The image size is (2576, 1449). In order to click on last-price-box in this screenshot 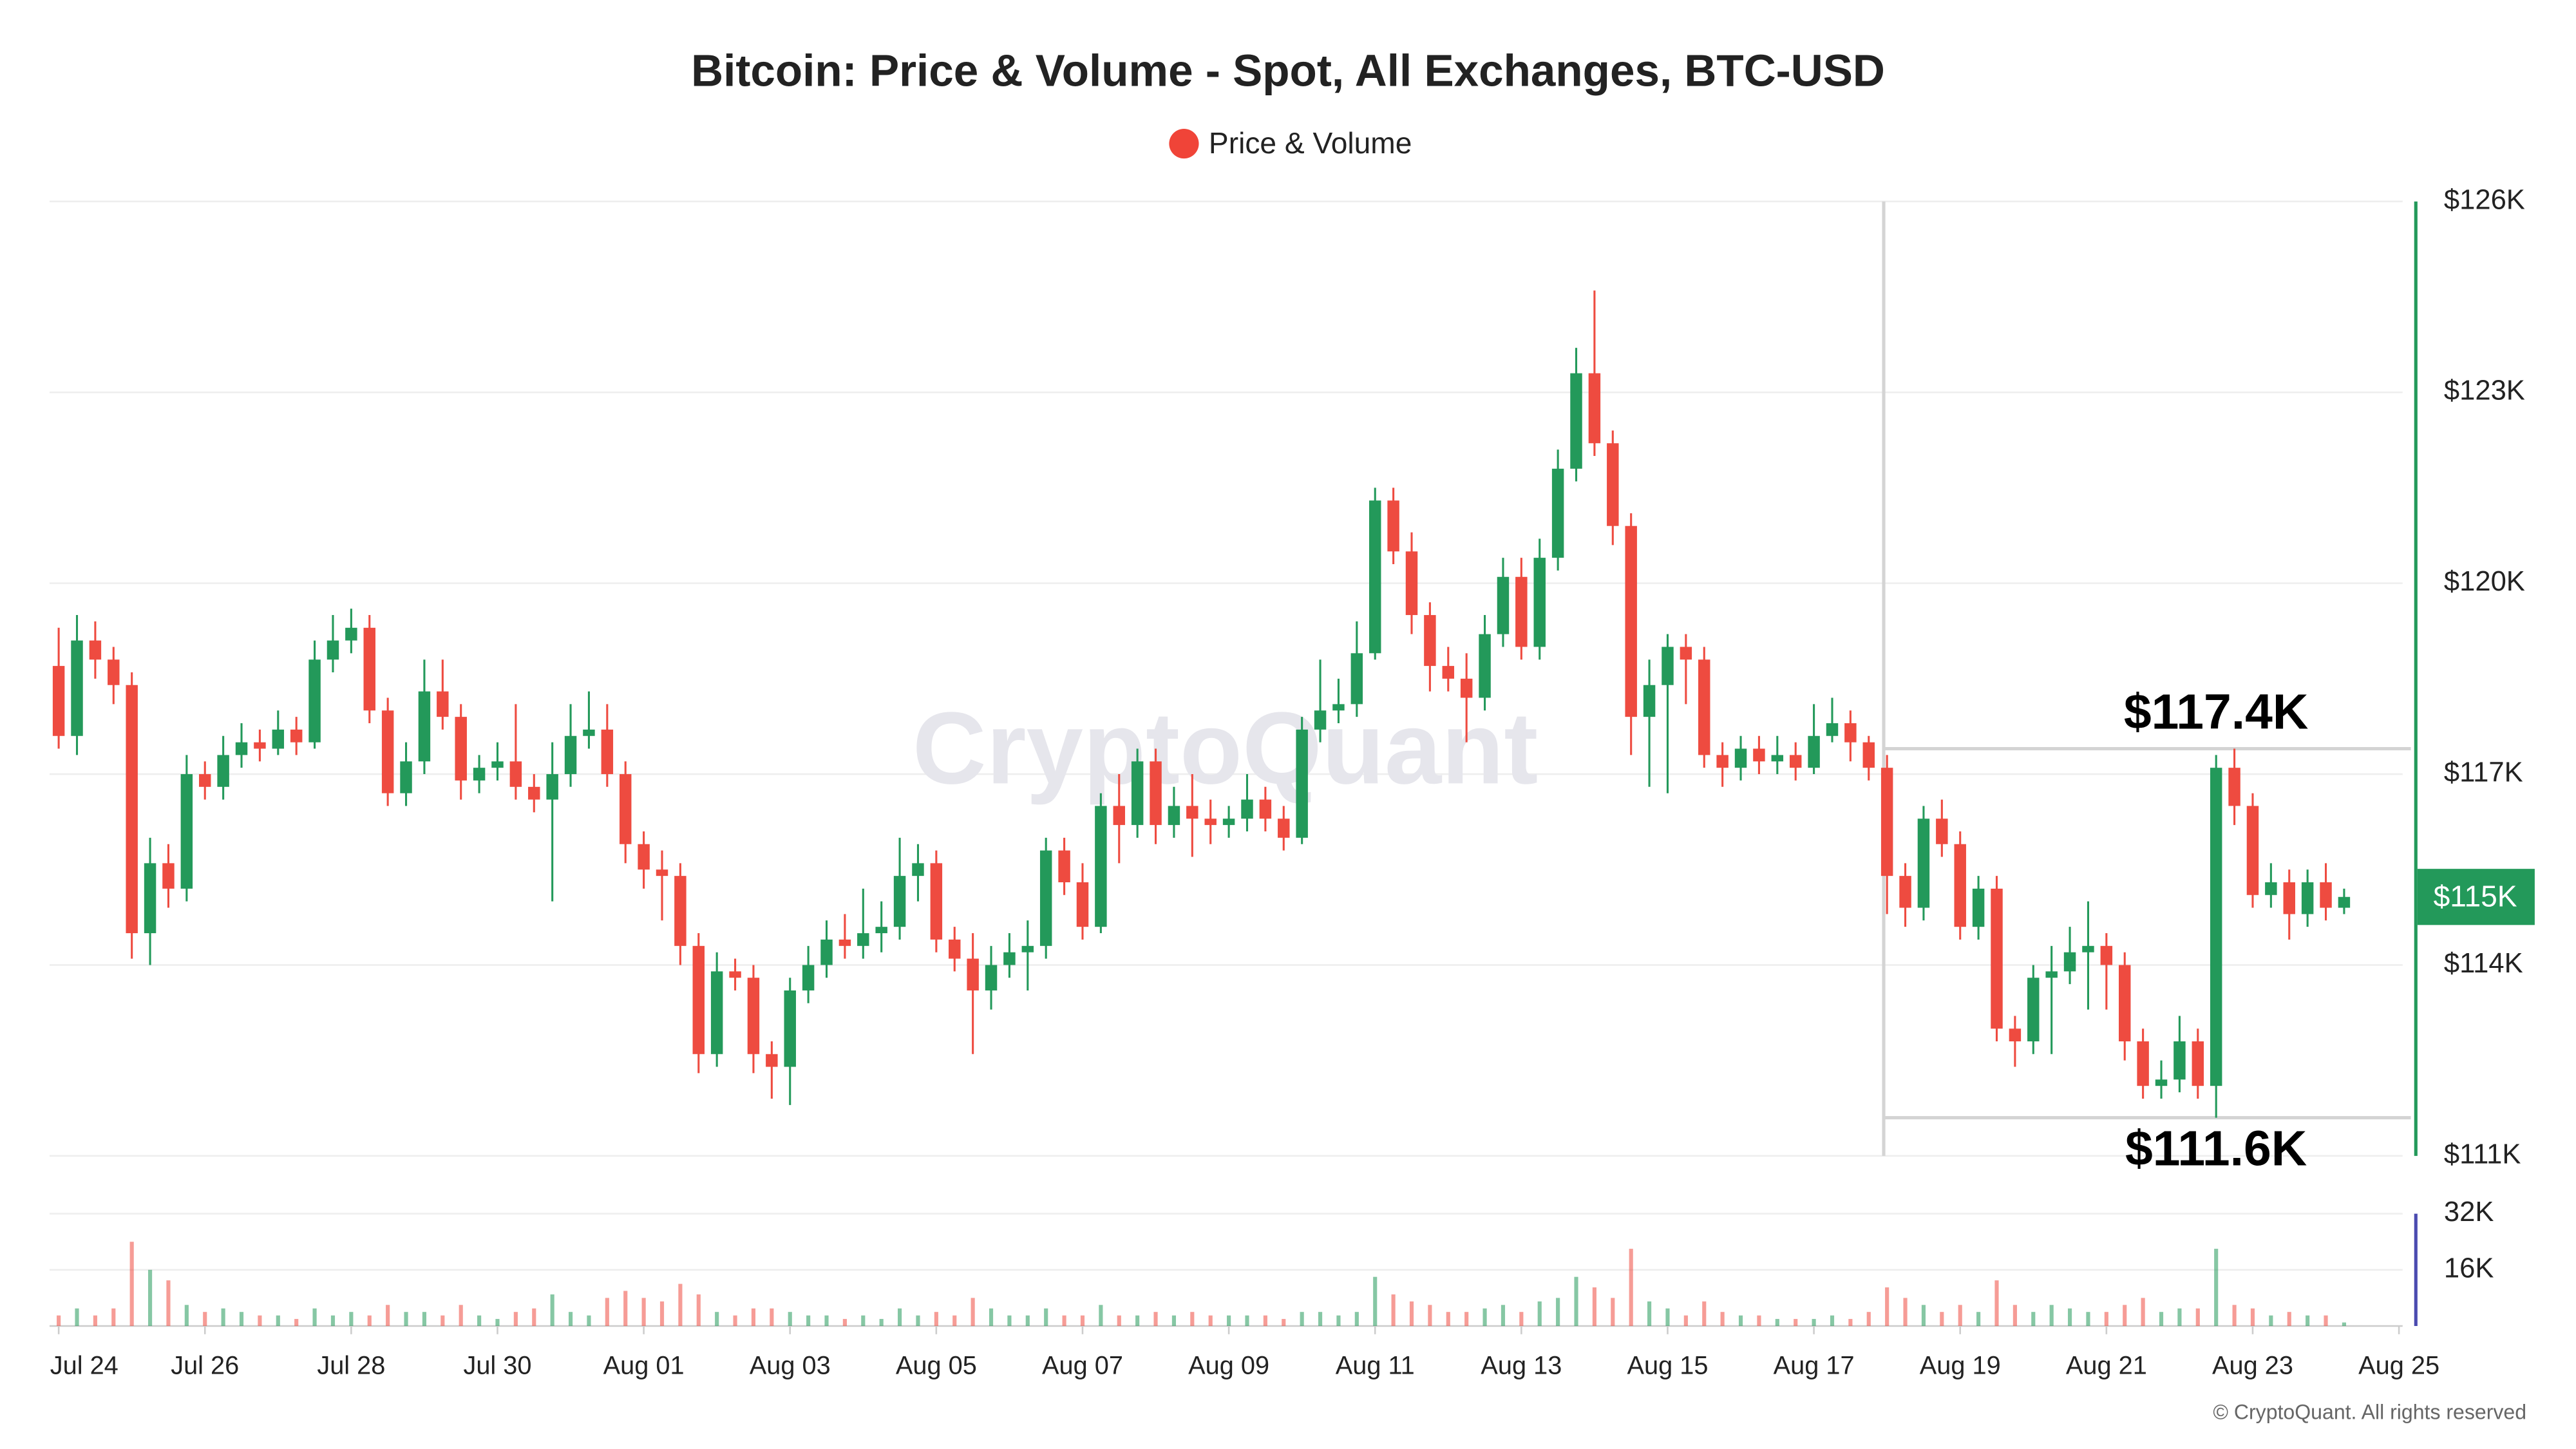, I will do `click(2476, 897)`.